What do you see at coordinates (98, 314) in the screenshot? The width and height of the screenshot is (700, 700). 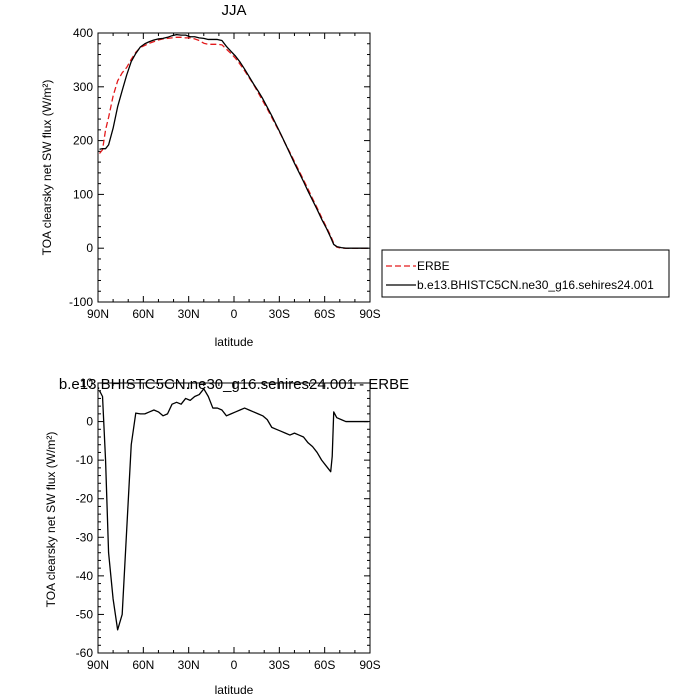 I see `top-x-tick-label: 90N` at bounding box center [98, 314].